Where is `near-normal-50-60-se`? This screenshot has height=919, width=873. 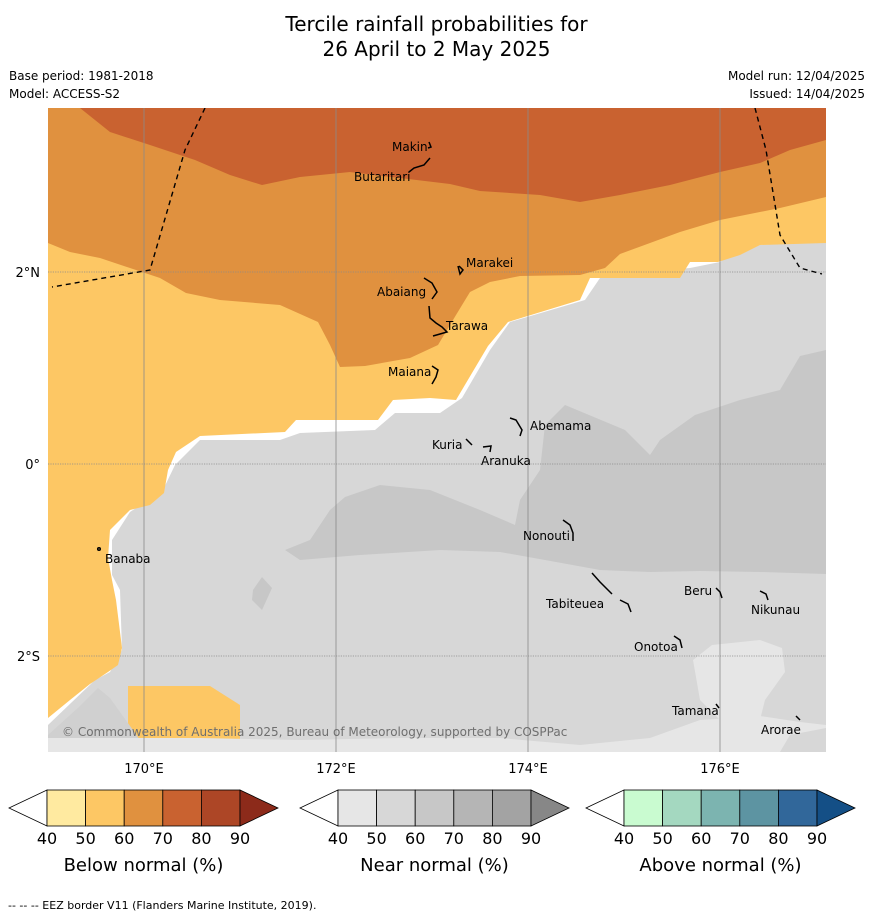 near-normal-50-60-se is located at coordinates (739, 680).